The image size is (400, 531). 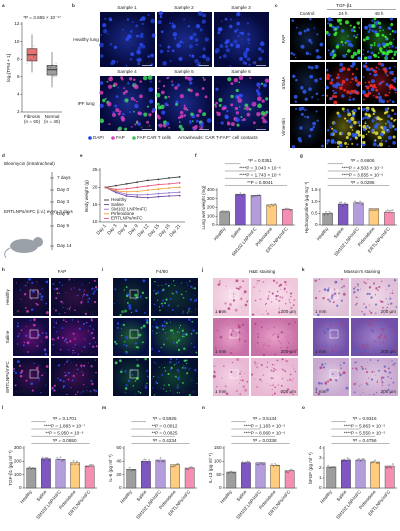 What do you see at coordinates (95, 221) in the screenshot?
I see `y-tick-label: 10` at bounding box center [95, 221].